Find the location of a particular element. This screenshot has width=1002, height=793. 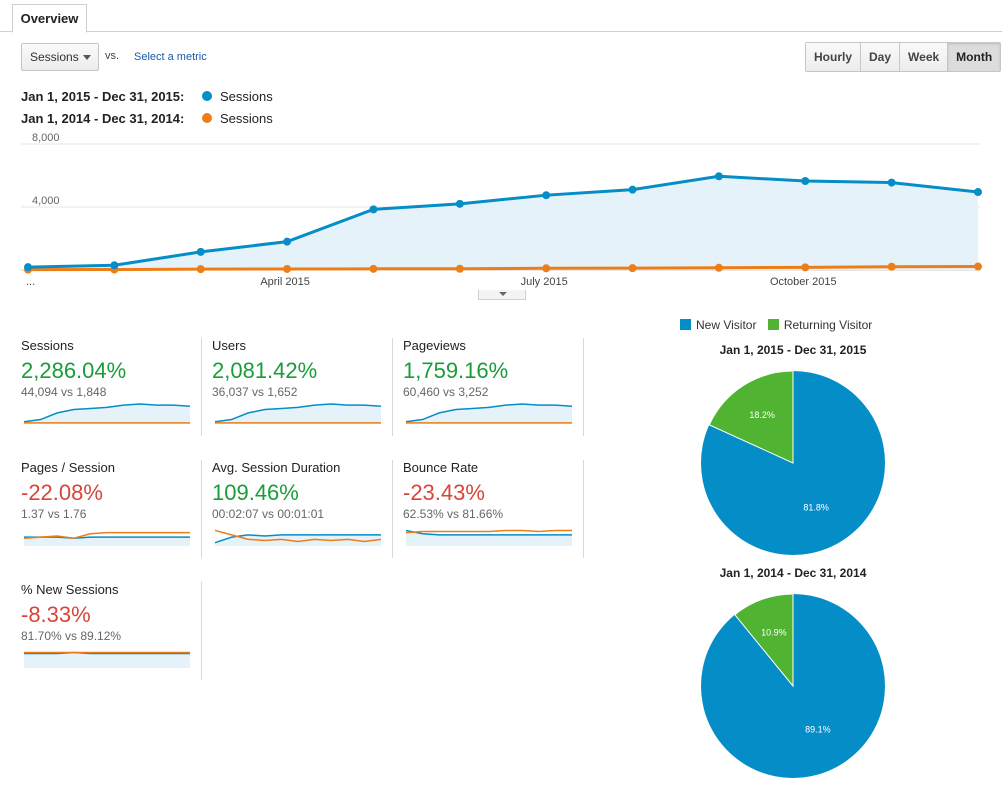

metric-tile-bounce-rate: Bounce Rate -23.43% 62.53% vs 81.66% is located at coordinates (493, 509).